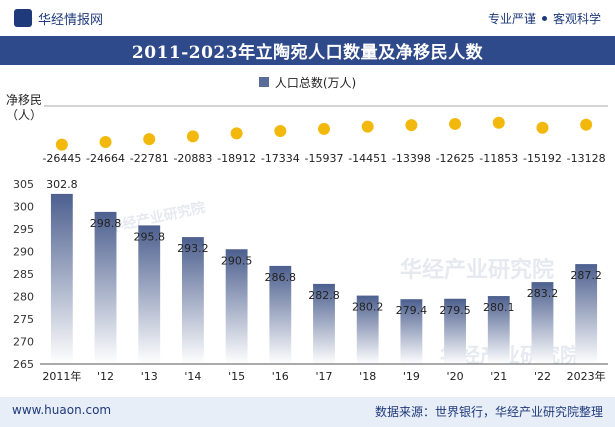  I want to click on population-value-label: 283.2, so click(543, 293).